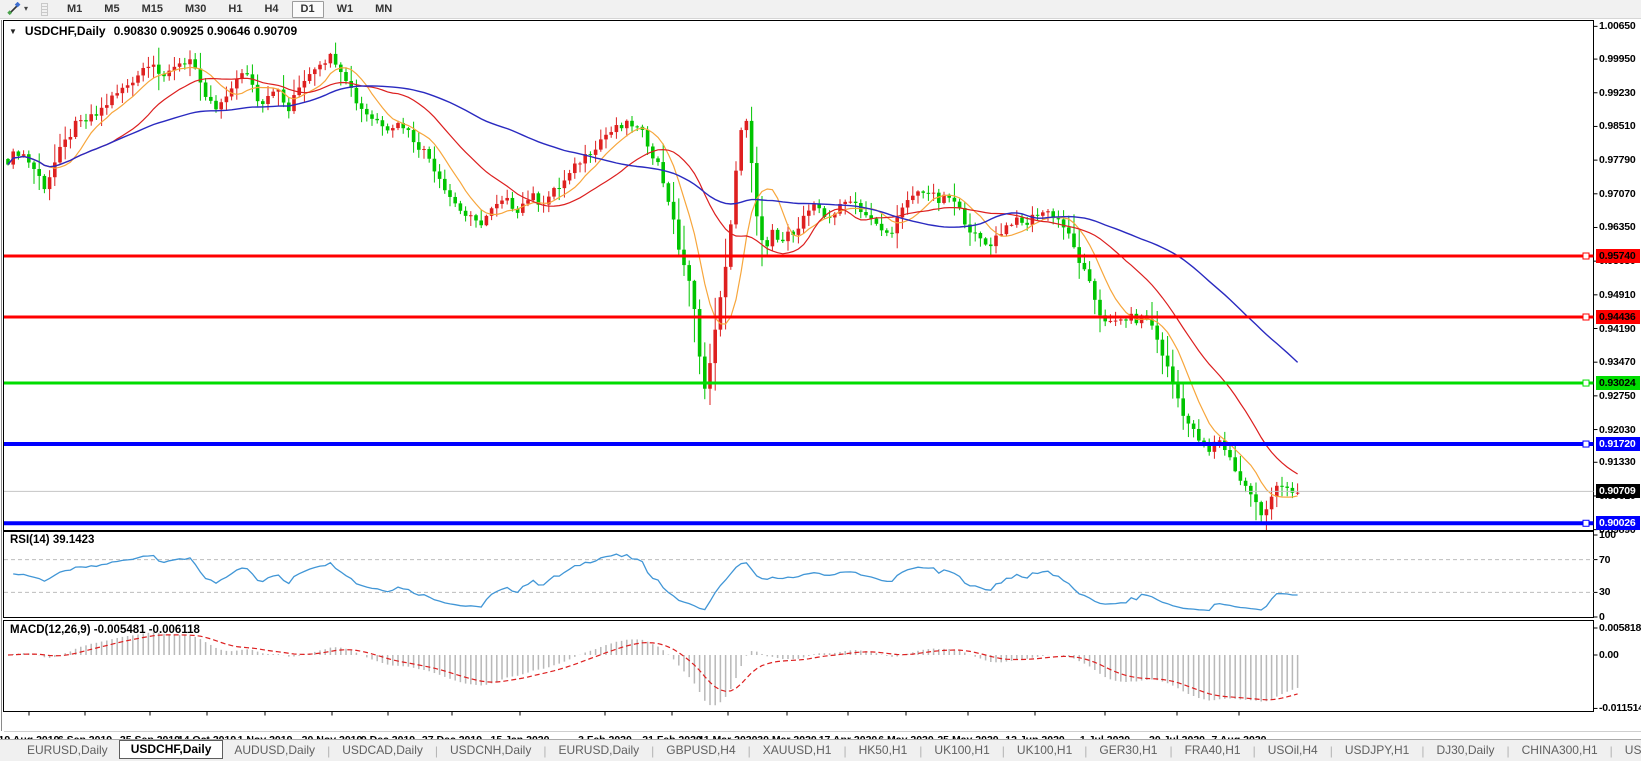 The image size is (1641, 761). Describe the element at coordinates (146, 630) in the screenshot. I see `macd-current-values: -0.005481 -0.006118` at that location.